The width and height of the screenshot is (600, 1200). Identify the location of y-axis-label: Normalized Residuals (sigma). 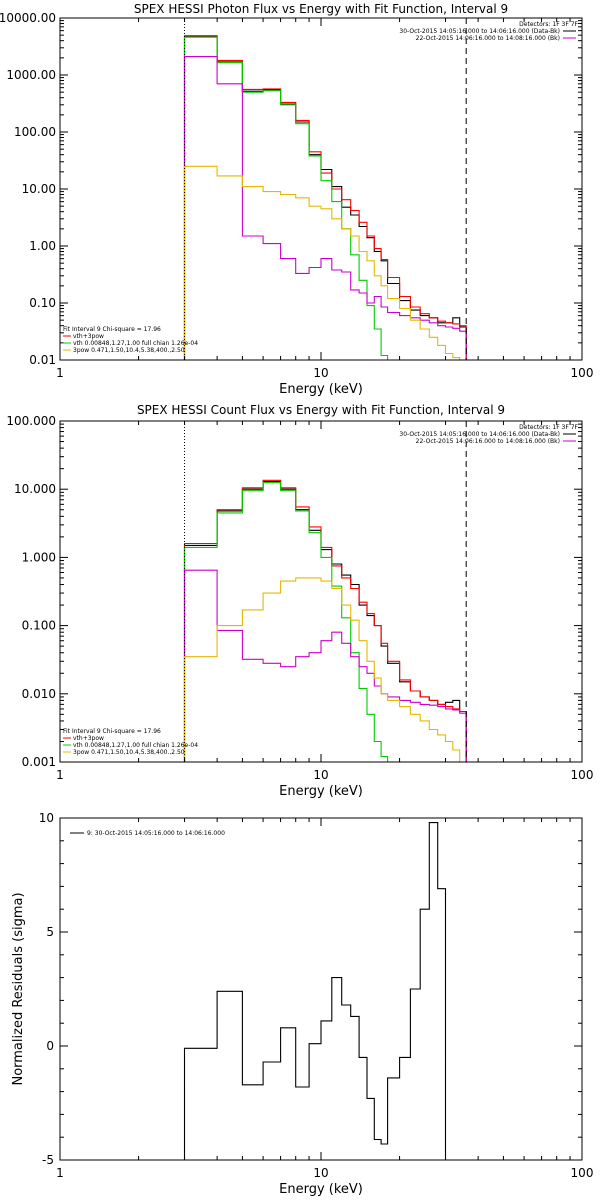
(18, 988).